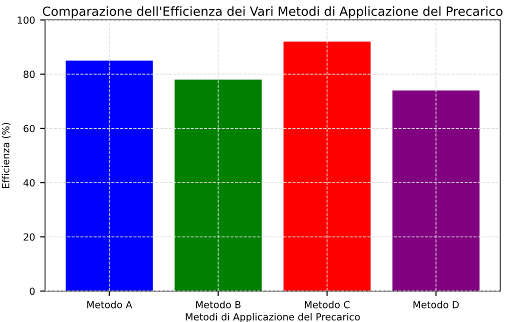 This screenshot has width=512, height=322. Describe the element at coordinates (436, 304) in the screenshot. I see `x-tick-label: Metodo D` at that location.